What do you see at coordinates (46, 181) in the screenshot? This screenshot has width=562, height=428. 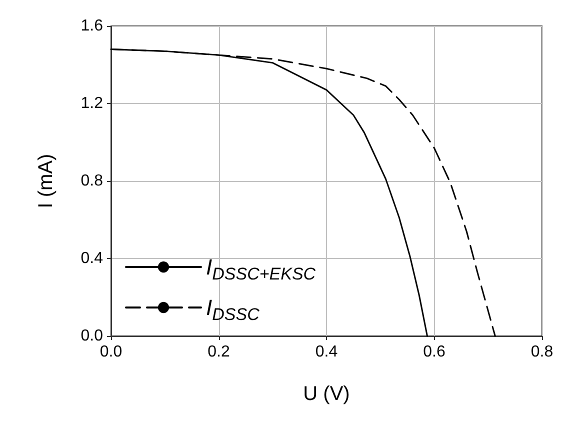 I see `y-axis-title: I (mA)` at bounding box center [46, 181].